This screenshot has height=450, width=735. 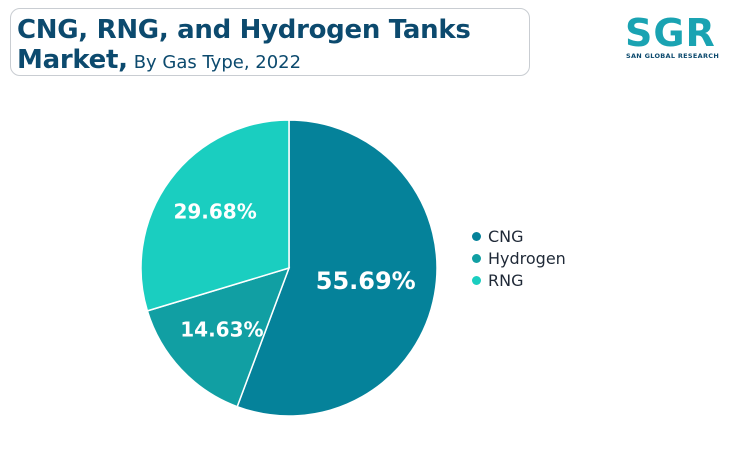 I want to click on data-label-hydrogen: 14.63%, so click(x=221, y=329).